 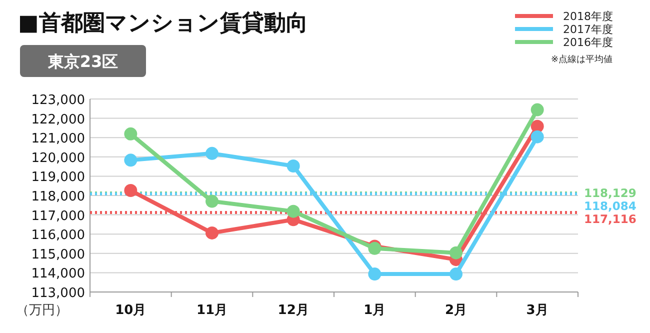 I want to click on ref-line-label: 118,129, so click(x=610, y=193).